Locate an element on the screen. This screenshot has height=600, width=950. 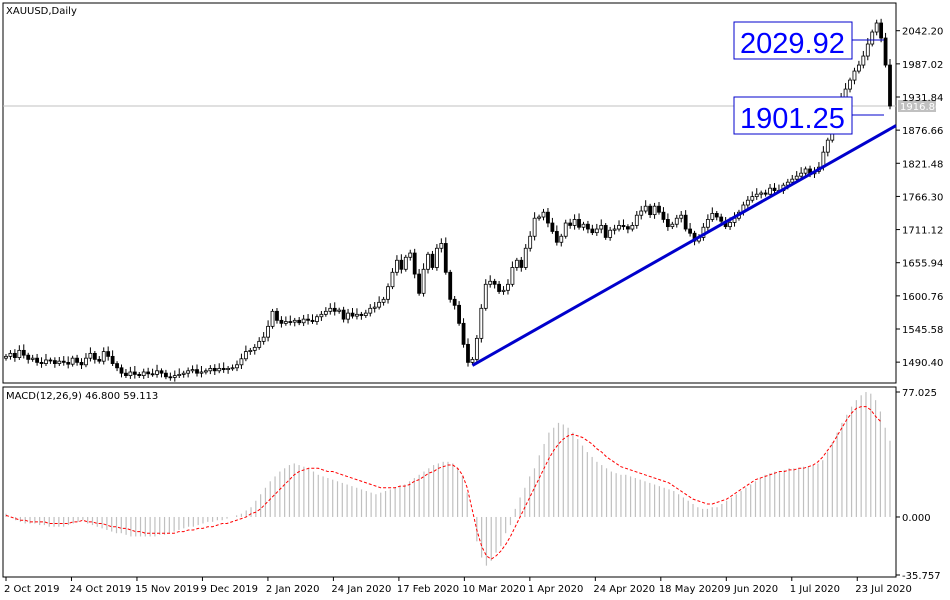
price-tick-label: 1545.58 is located at coordinates (922, 330).